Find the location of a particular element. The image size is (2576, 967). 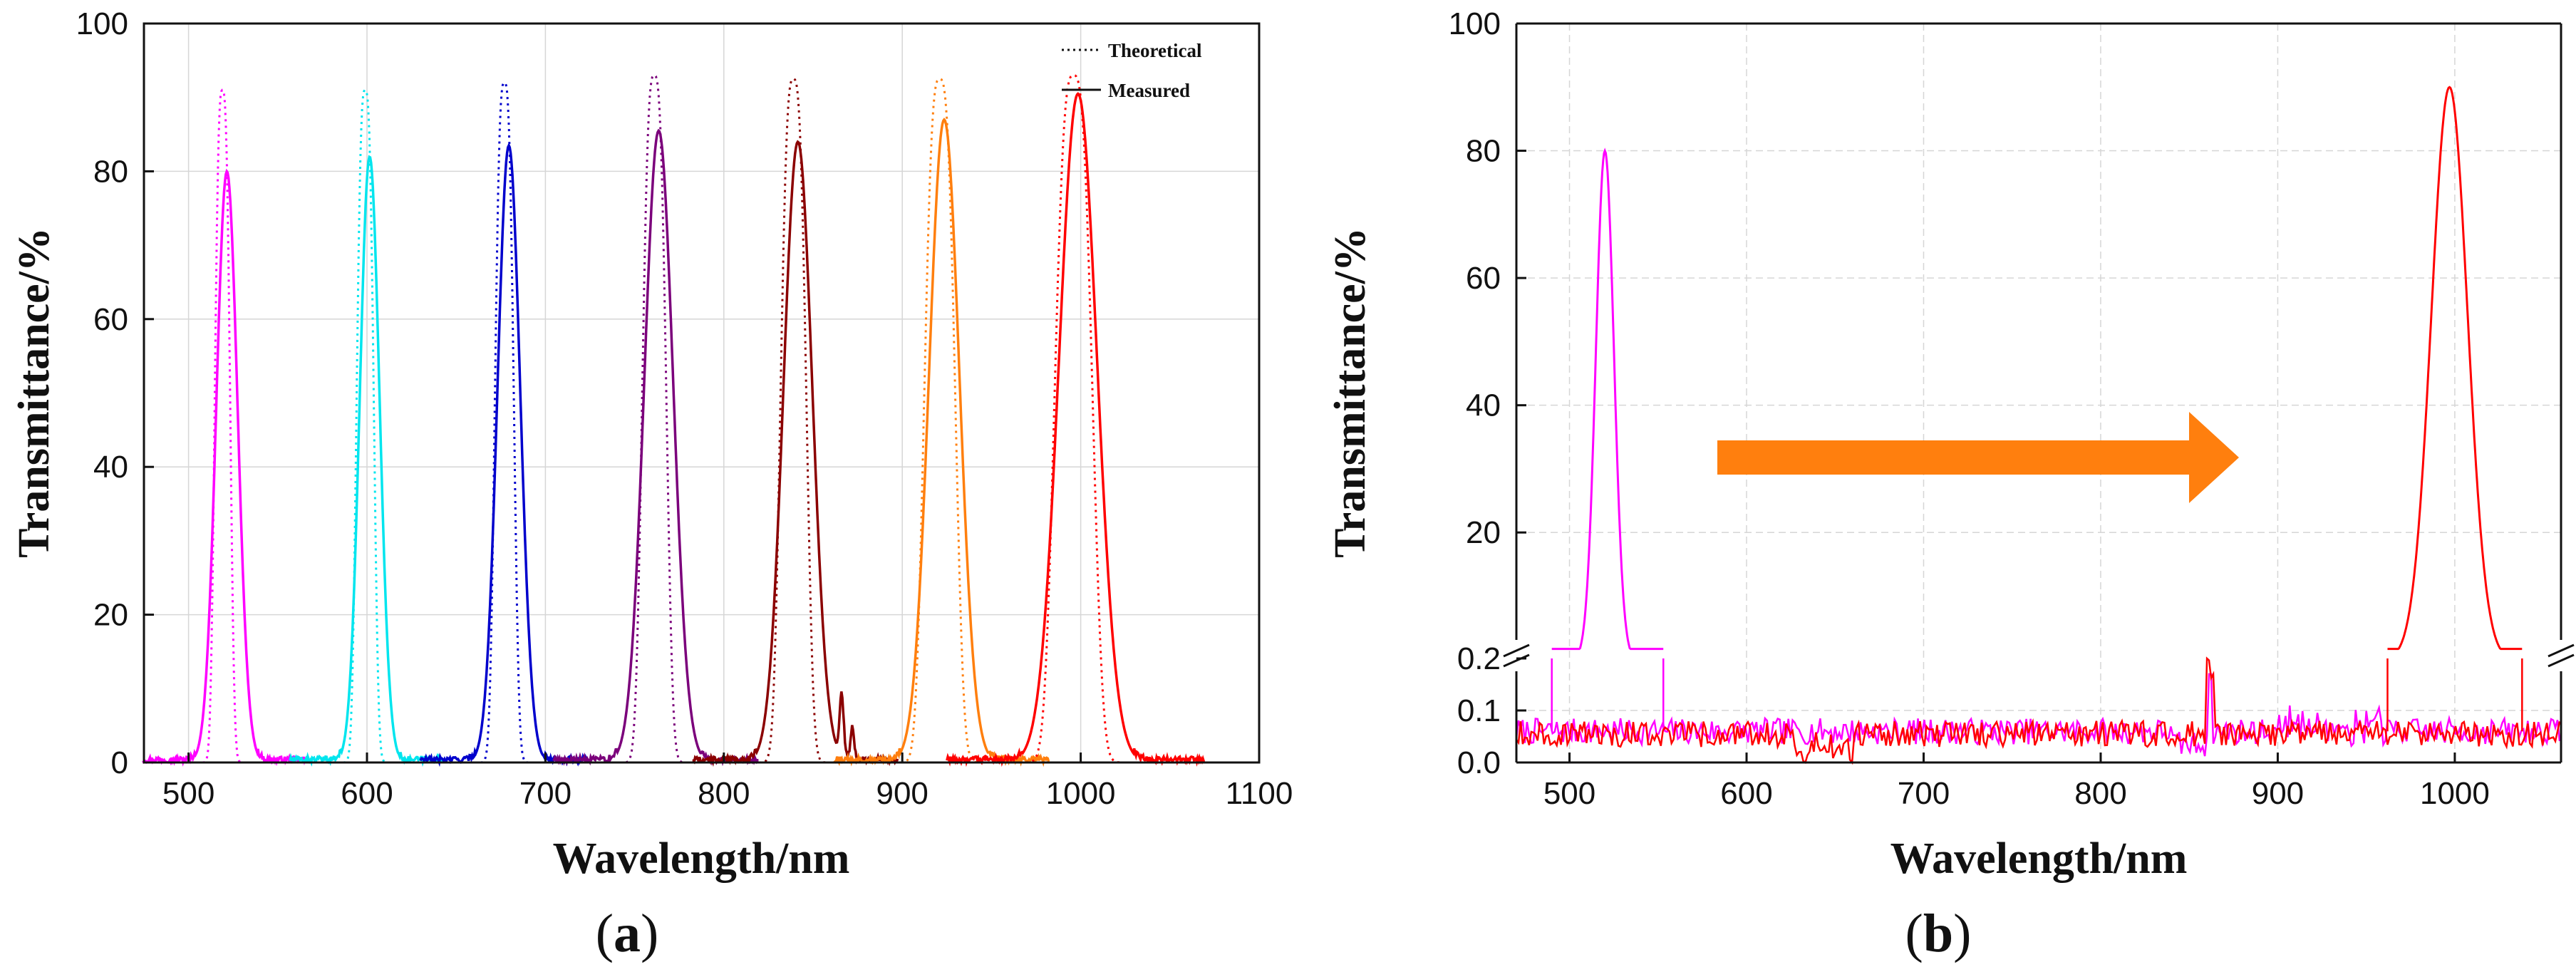

panel-b-xtick-label-500: 500 is located at coordinates (1569, 794).